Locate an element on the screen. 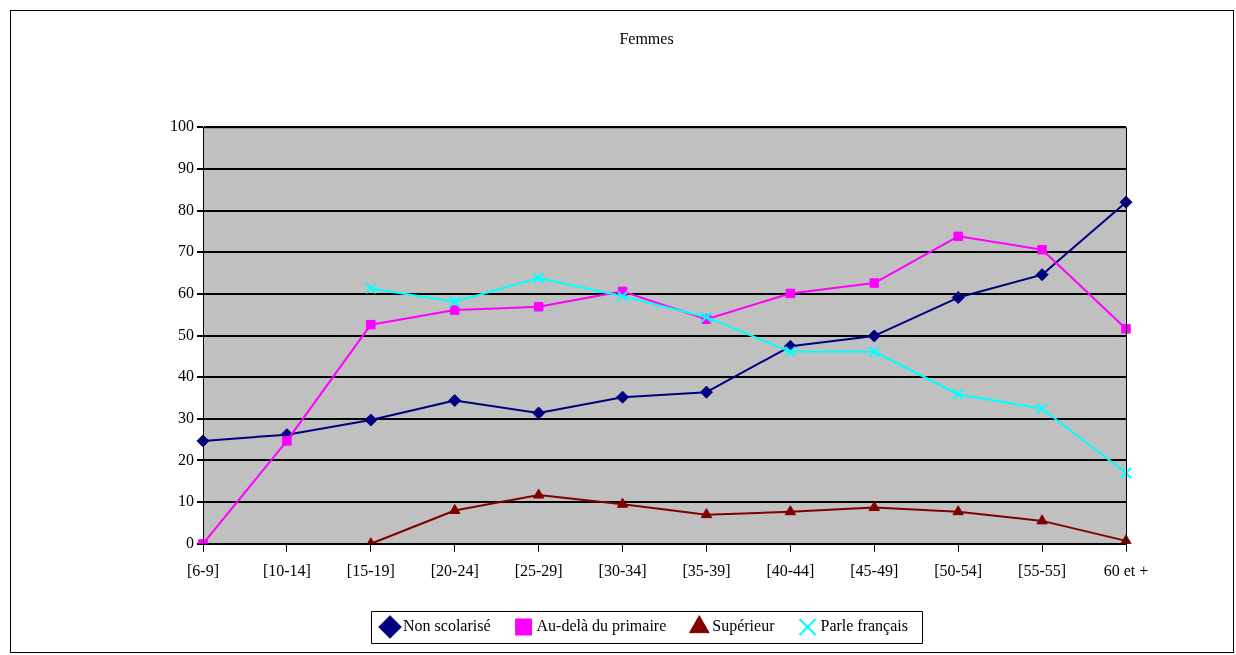 This screenshot has width=1236, height=655. y-tick-label: 70 is located at coordinates (186, 251).